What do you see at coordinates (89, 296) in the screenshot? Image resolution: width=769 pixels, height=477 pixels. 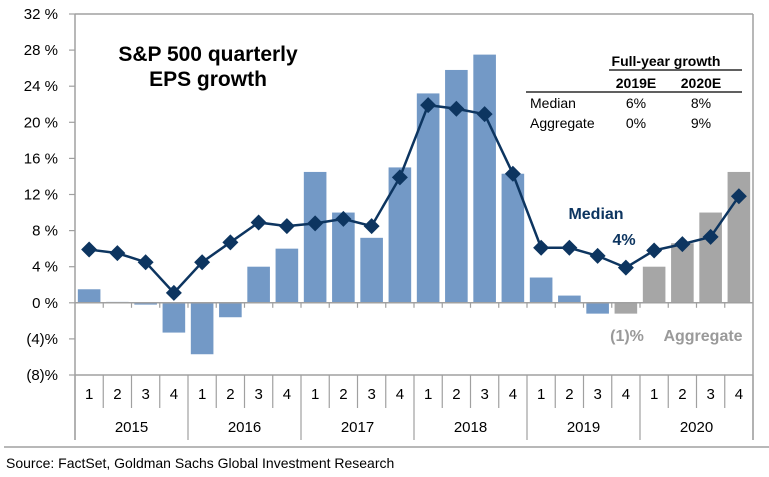 I see `bar-aggregate-2015-q1` at bounding box center [89, 296].